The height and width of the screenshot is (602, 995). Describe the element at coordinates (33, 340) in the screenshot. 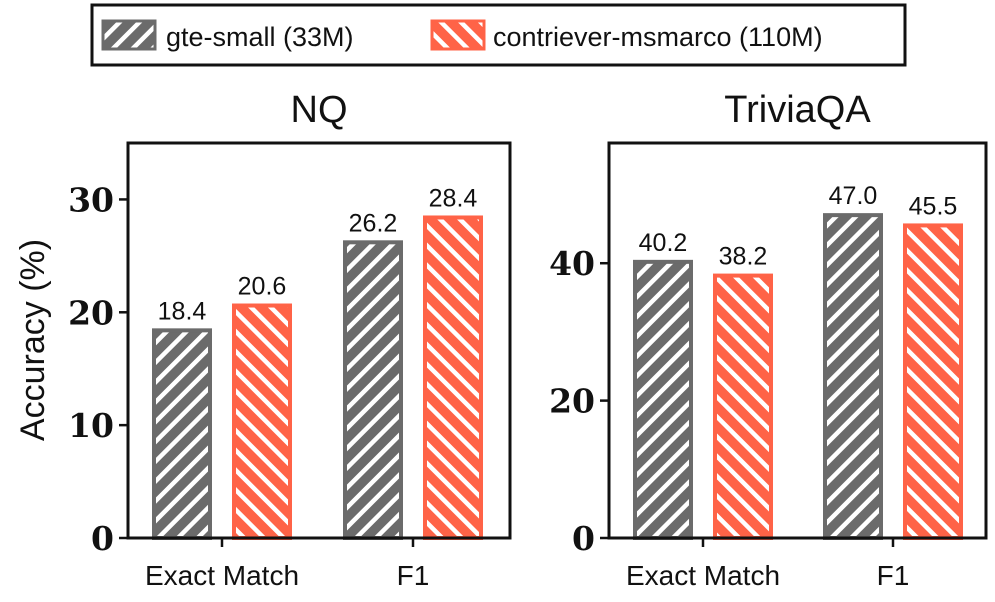

I see `y-axis-label: Accuracy (%)` at that location.